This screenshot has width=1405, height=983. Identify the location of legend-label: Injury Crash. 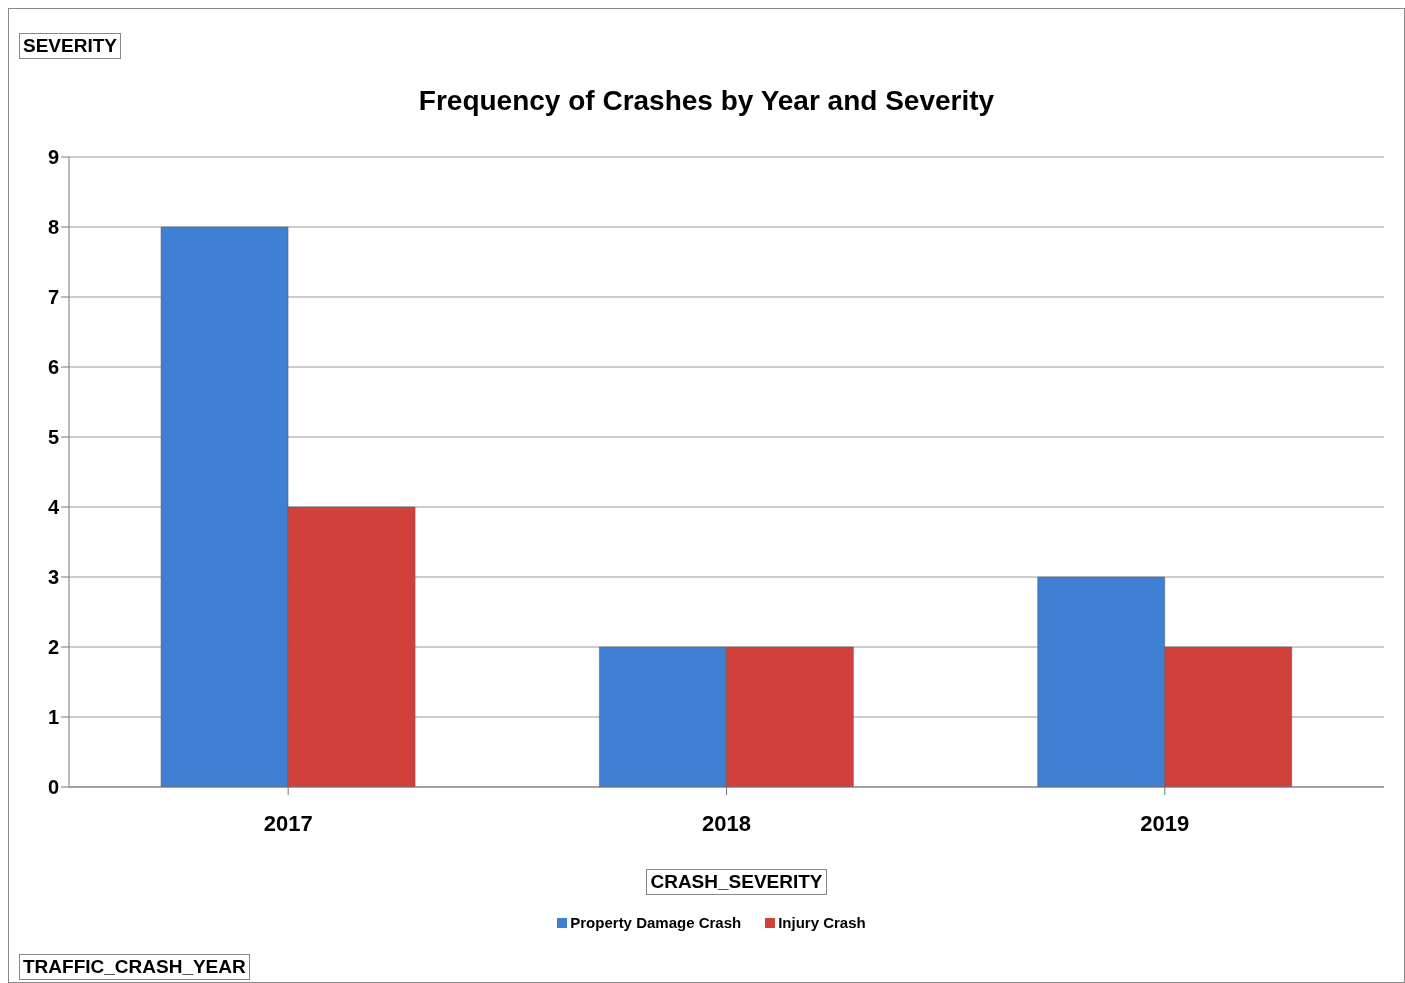
(821, 922).